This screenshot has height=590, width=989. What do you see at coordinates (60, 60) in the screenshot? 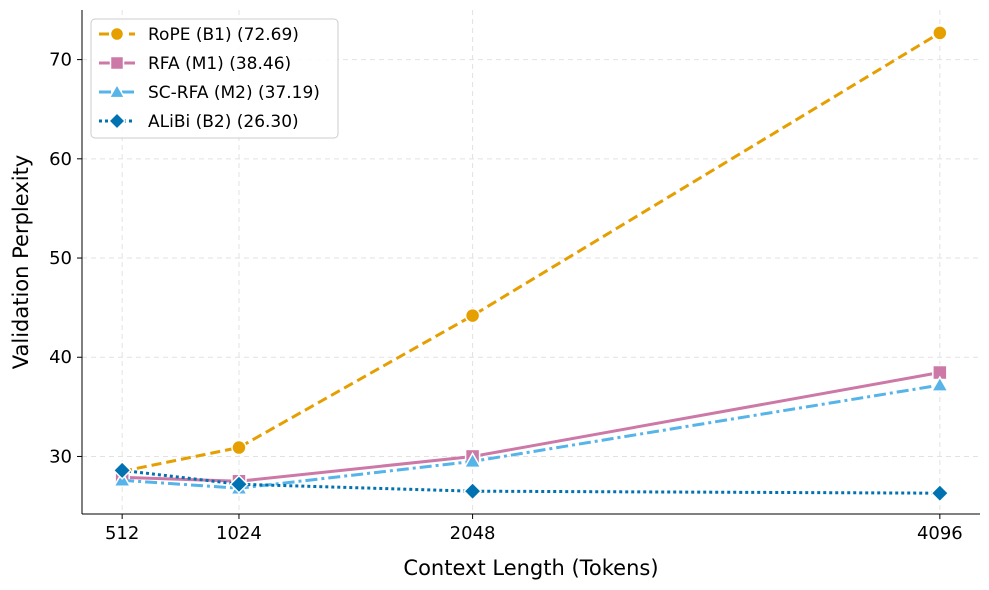
I see `y-tick-label: 70` at bounding box center [60, 60].